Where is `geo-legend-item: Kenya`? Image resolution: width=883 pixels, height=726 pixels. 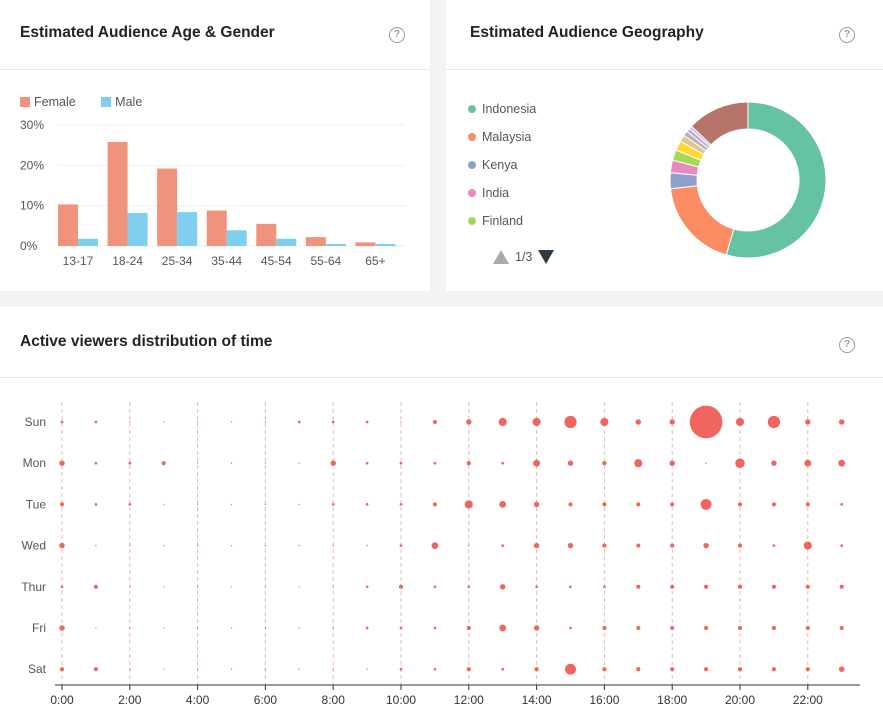 geo-legend-item: Kenya is located at coordinates (502, 165).